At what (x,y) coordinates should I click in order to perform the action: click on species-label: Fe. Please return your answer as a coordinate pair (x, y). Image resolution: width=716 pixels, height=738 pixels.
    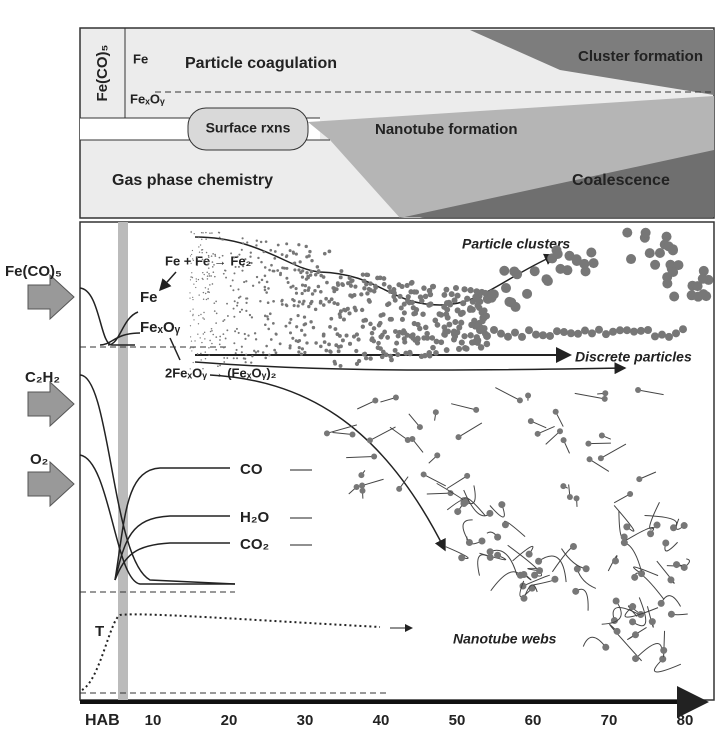
    Looking at the image, I should click on (140, 58).